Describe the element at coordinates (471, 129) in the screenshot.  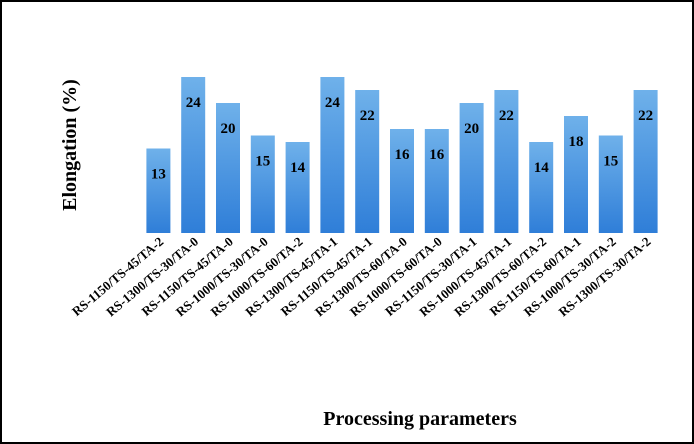
I see `data-label-10: 20` at that location.